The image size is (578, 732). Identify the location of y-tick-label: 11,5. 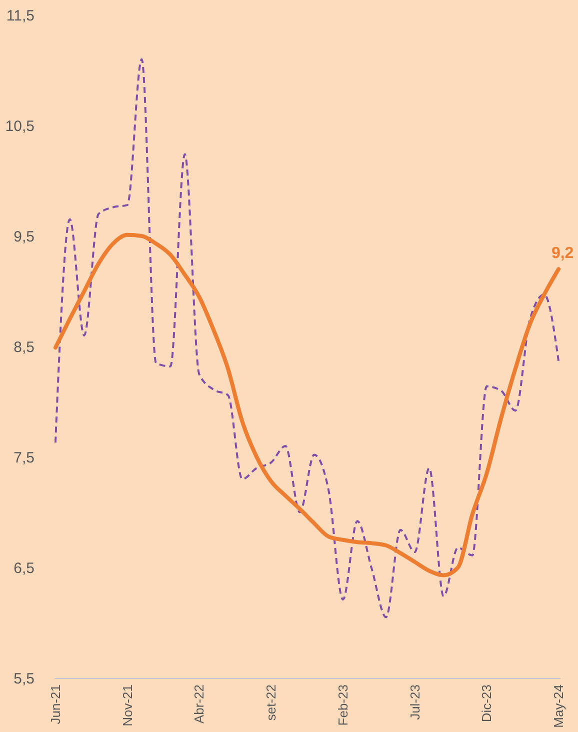
(20, 16).